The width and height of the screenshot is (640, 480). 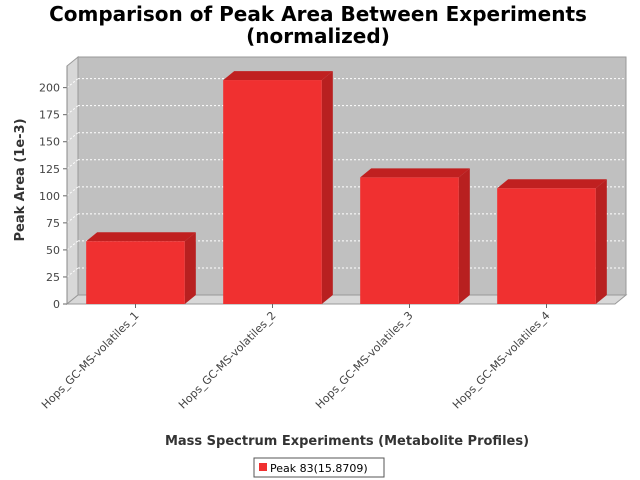 What do you see at coordinates (90, 360) in the screenshot?
I see `x-tick-label: Hops_GC-MS-volatiles_1` at bounding box center [90, 360].